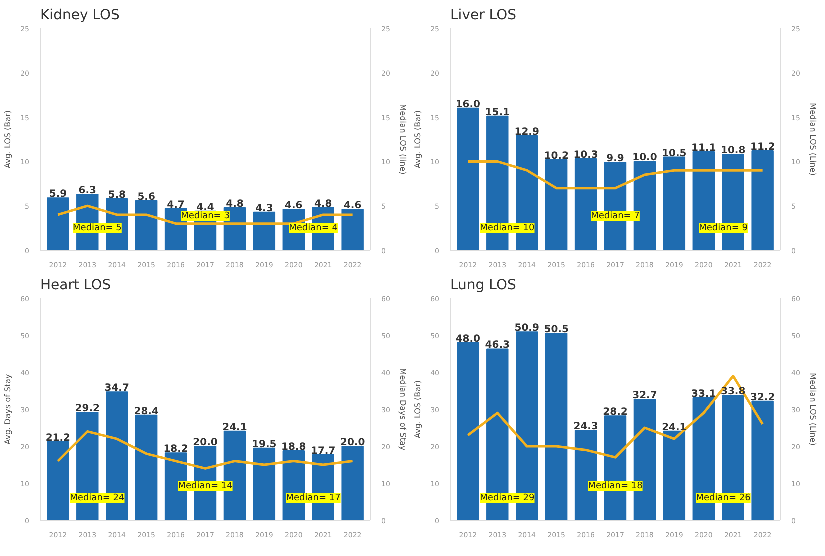 This screenshot has width=825, height=556. Describe the element at coordinates (733, 151) in the screenshot. I see `data-label: 10.8` at that location.